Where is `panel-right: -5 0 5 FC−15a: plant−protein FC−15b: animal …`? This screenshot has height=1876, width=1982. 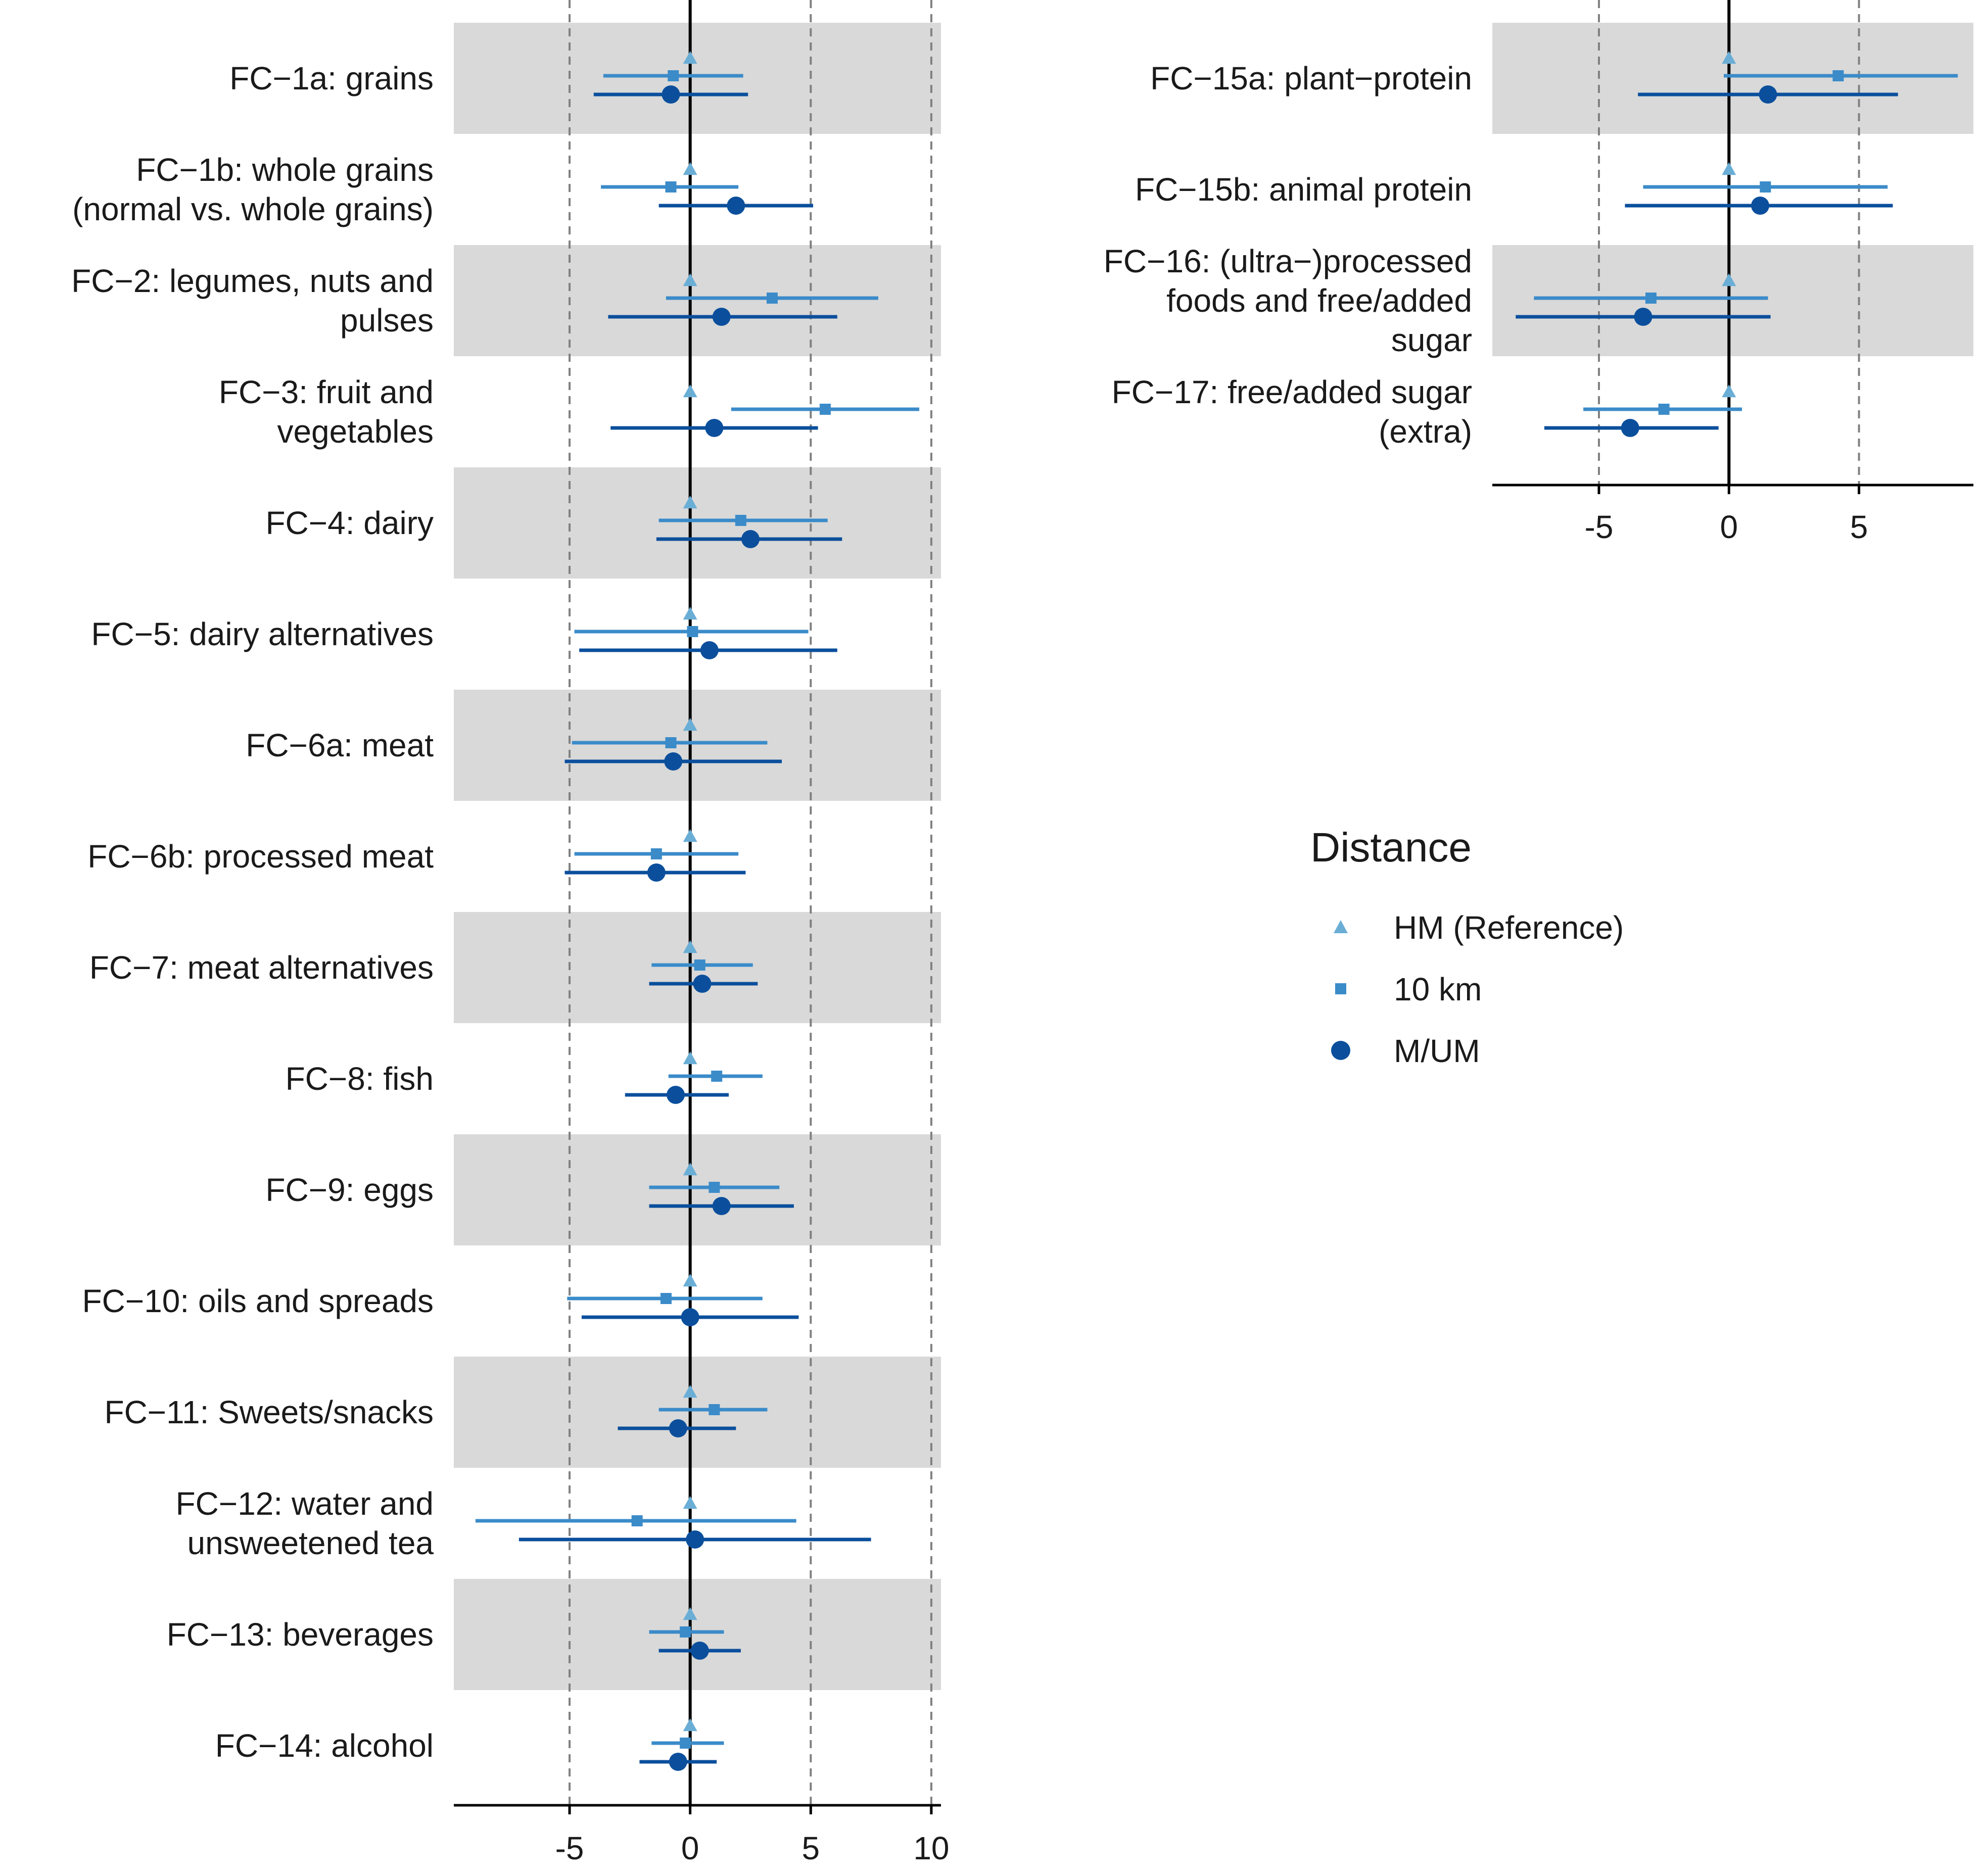
panel-right: -5 0 5 FC−15a: plant−protein FC−15b: animal … is located at coordinates (1538, 272).